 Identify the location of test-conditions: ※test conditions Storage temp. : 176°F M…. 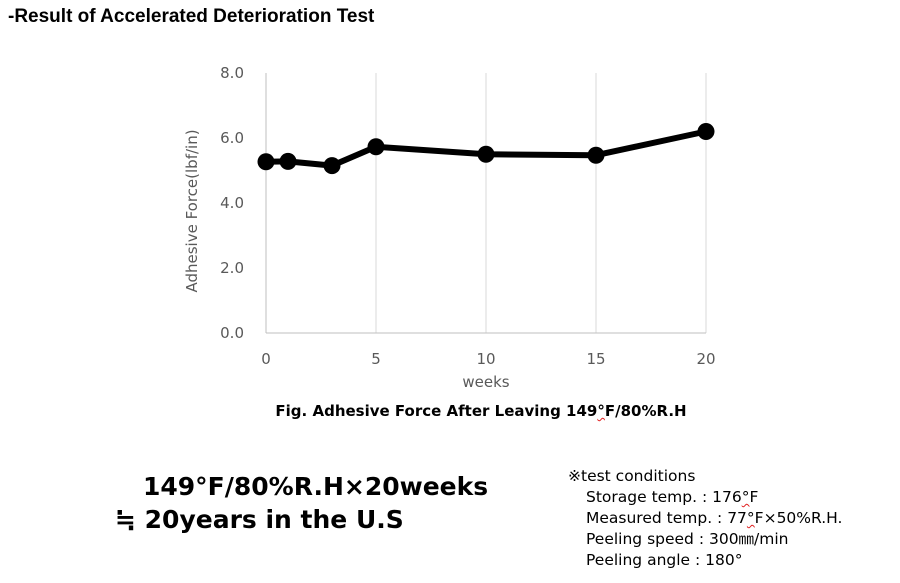
(705, 518).